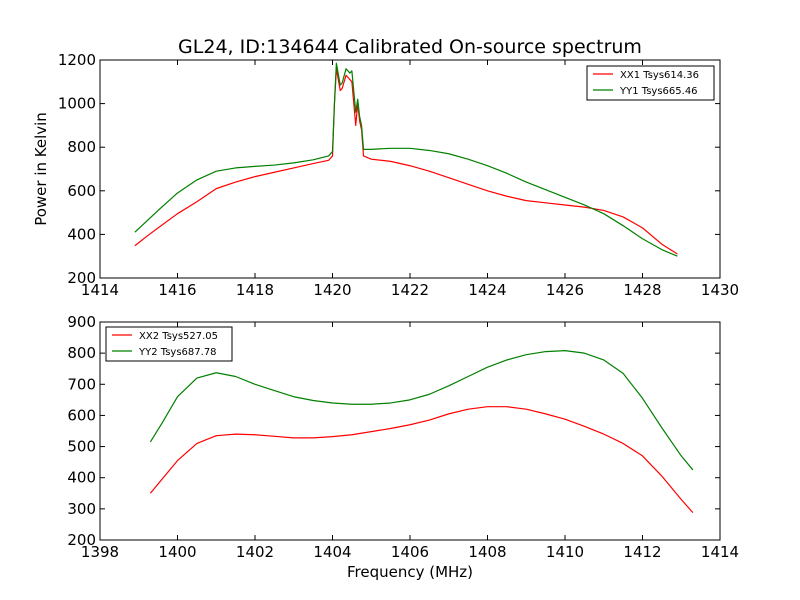  What do you see at coordinates (177, 352) in the screenshot?
I see `legend-label-yy2: YY2 Tsys687.78` at bounding box center [177, 352].